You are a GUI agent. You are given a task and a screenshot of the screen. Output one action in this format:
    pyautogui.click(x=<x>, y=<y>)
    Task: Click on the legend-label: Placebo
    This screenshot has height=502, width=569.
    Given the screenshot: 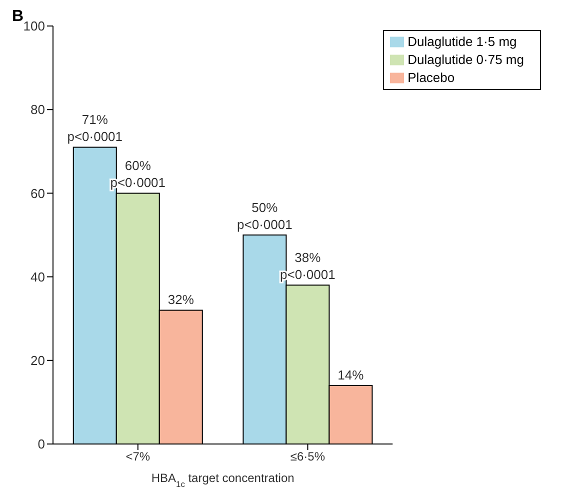 What is the action you would take?
    pyautogui.click(x=431, y=77)
    